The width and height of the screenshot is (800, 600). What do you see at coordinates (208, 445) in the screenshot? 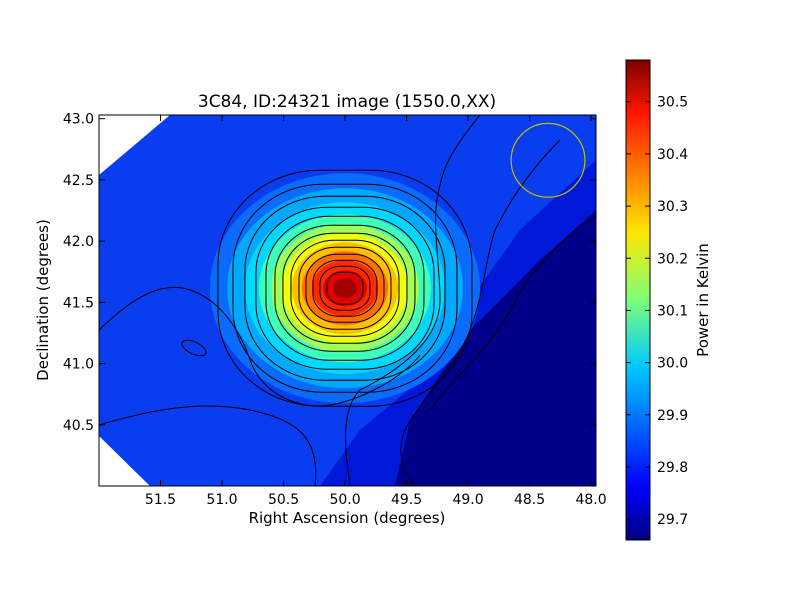
I see `outer-contour-bottom` at bounding box center [208, 445].